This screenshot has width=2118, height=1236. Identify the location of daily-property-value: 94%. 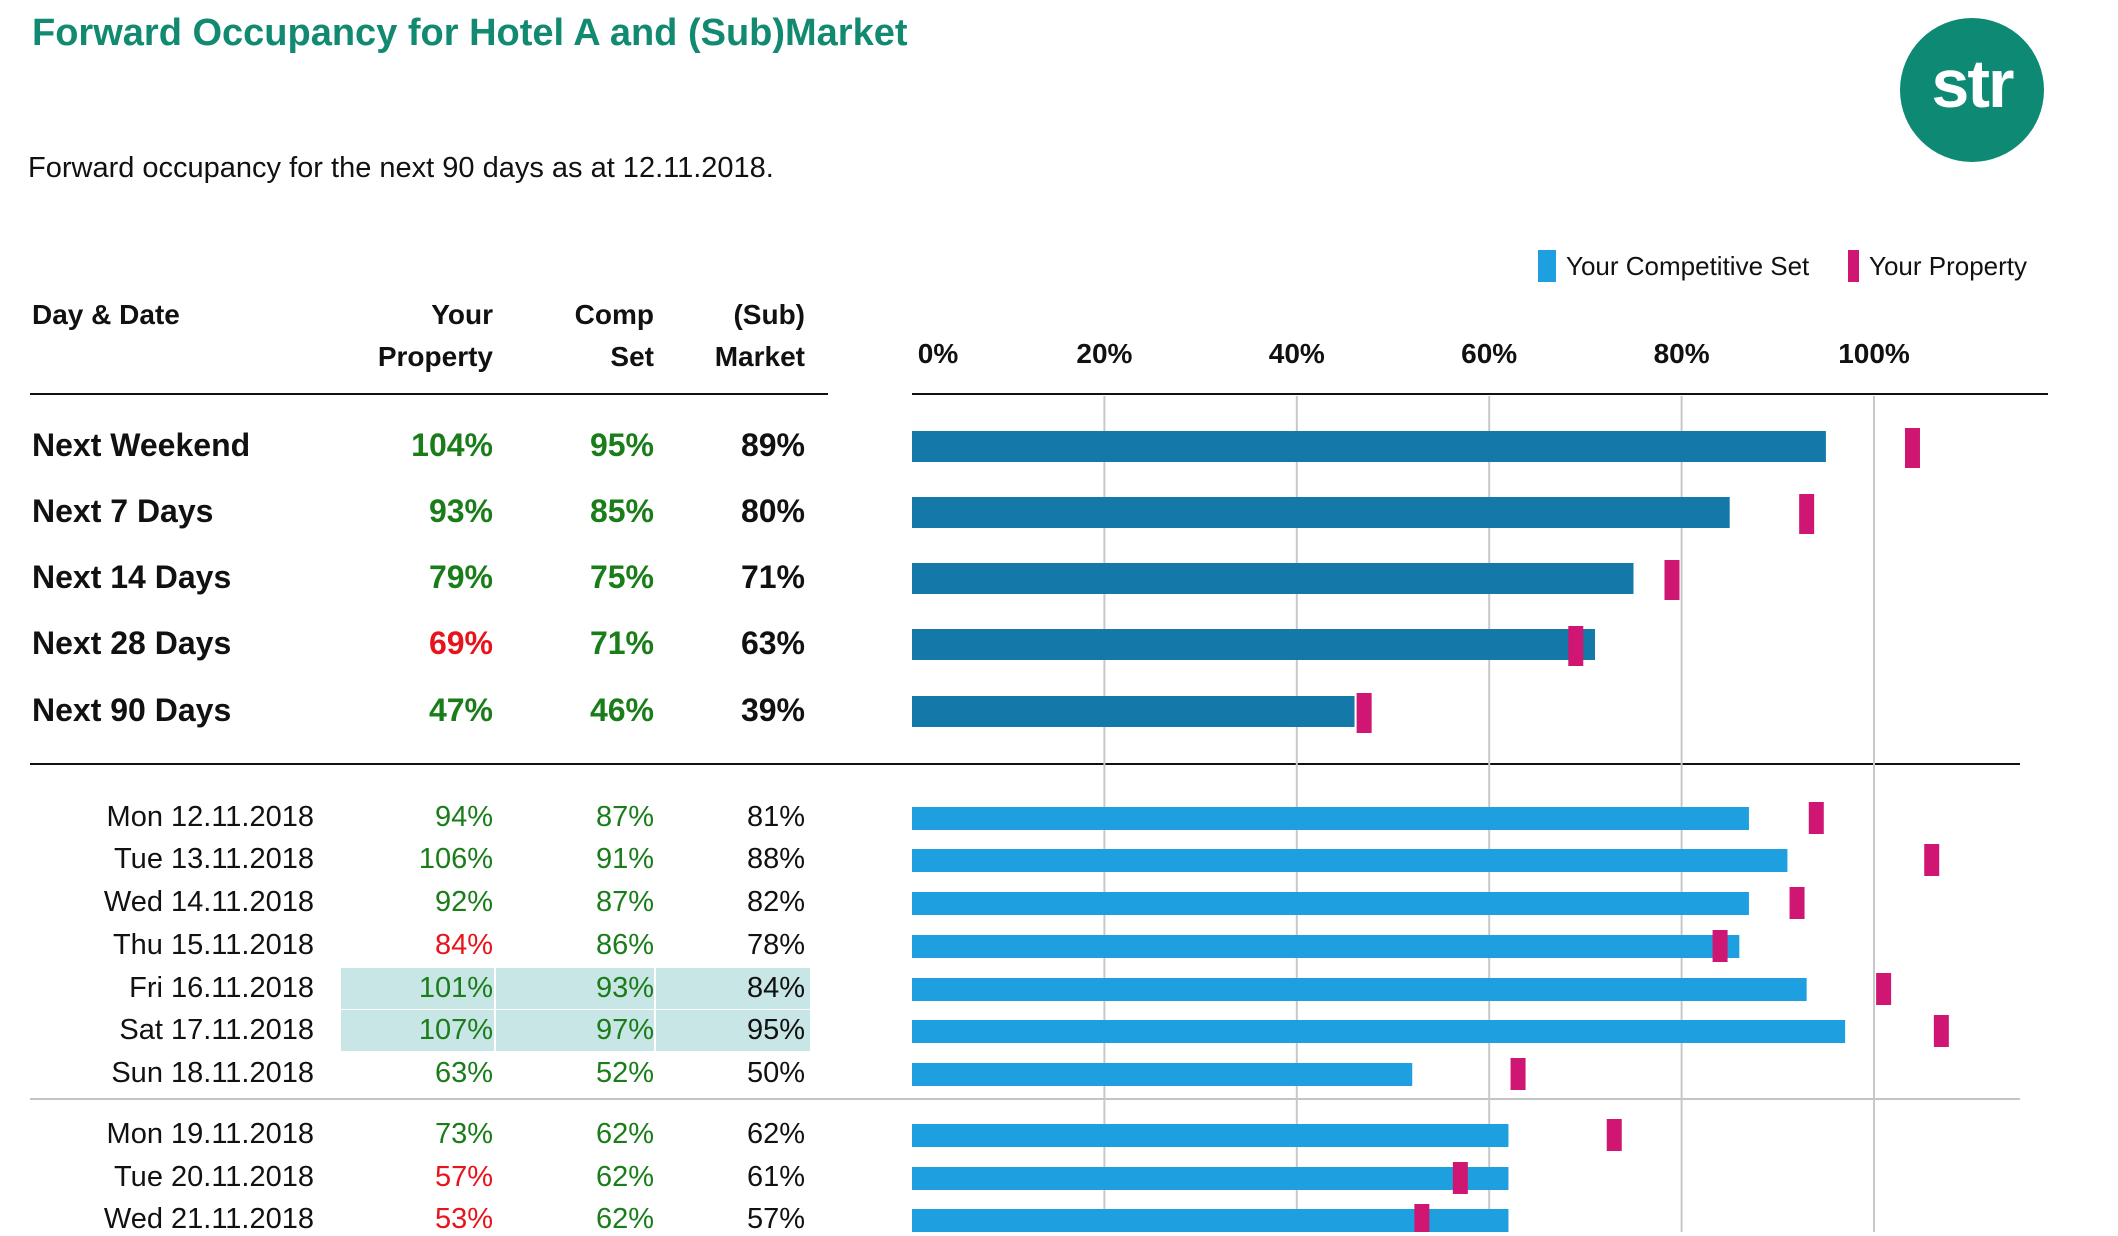
(463, 817).